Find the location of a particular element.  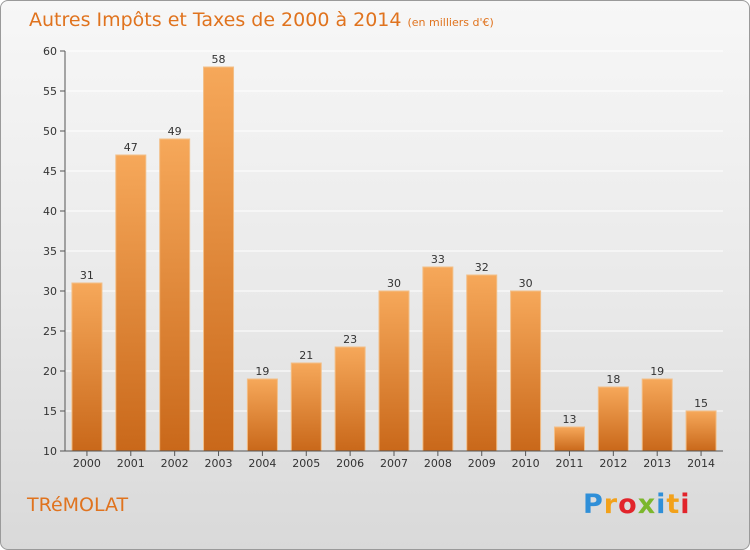

logo-letter: t is located at coordinates (673, 504).